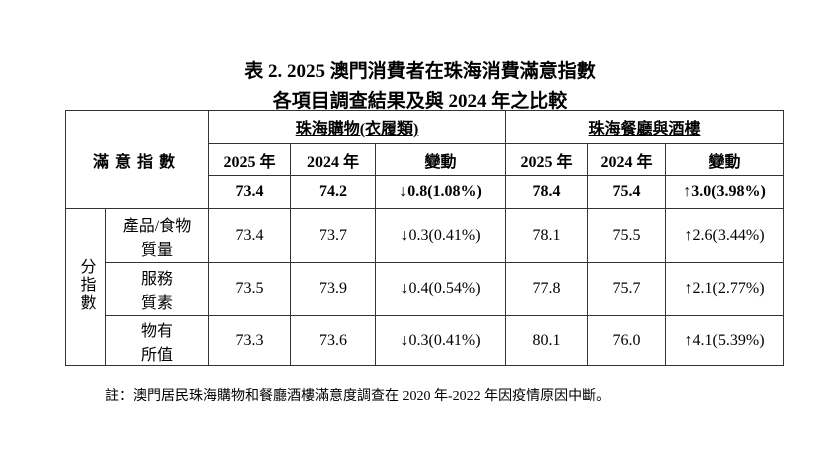  Describe the element at coordinates (627, 289) in the screenshot. I see `cell: 75.7` at that location.